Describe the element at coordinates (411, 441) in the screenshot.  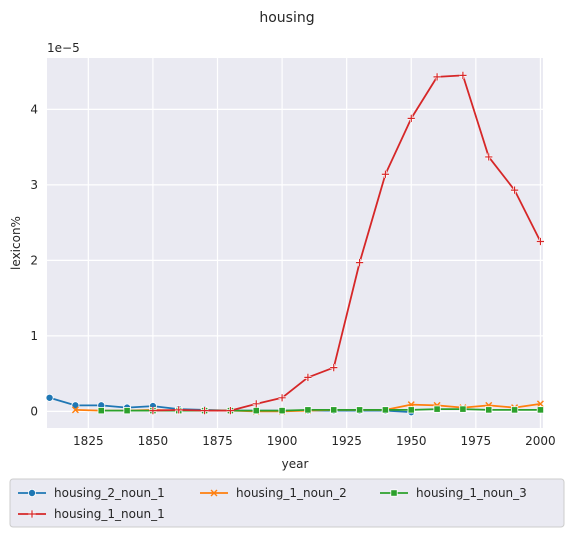
I see `x-tick-label: 1950` at that location.